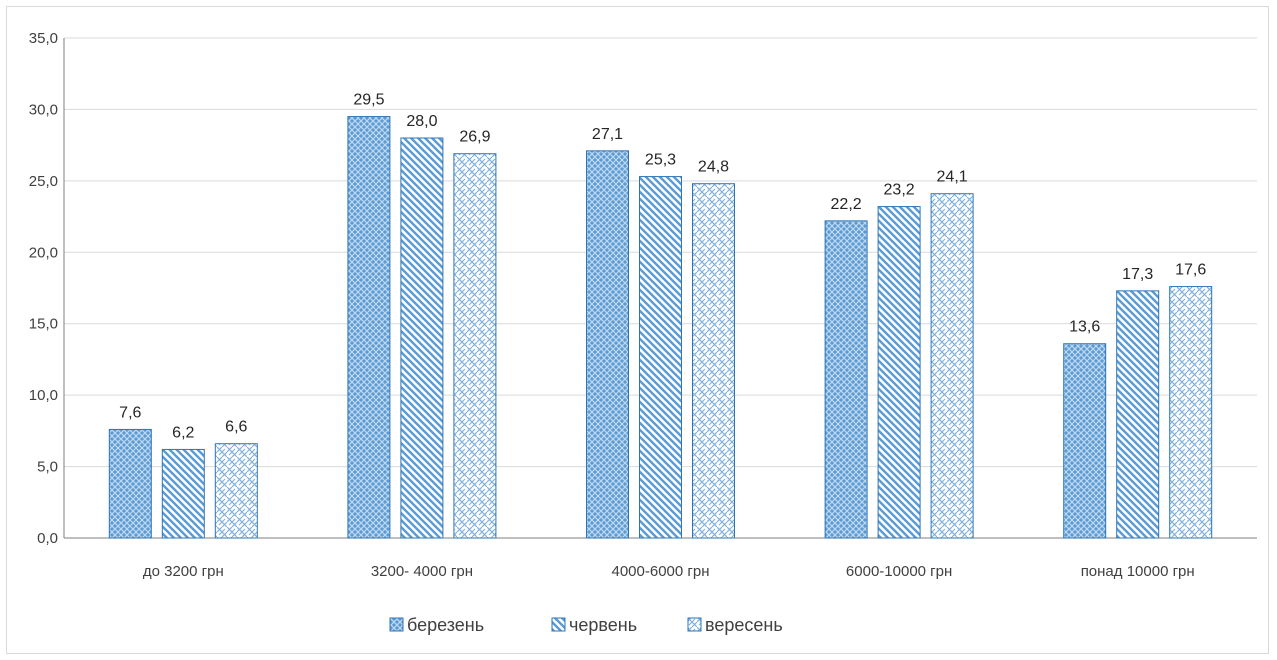 This screenshot has width=1277, height=660. Describe the element at coordinates (47, 538) in the screenshot. I see `y-tick-label: 0,0` at that location.